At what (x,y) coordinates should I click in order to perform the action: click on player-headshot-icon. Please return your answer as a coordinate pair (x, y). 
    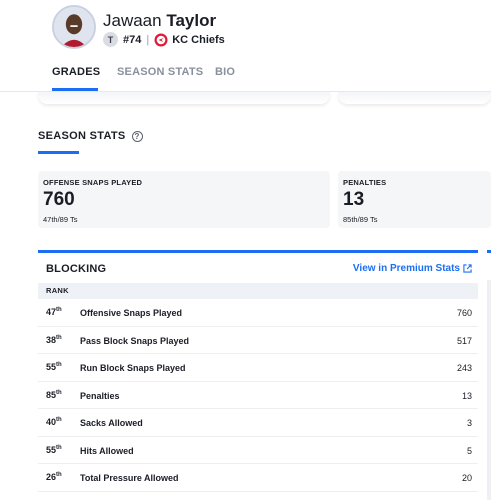
    Looking at the image, I should click on (74, 27).